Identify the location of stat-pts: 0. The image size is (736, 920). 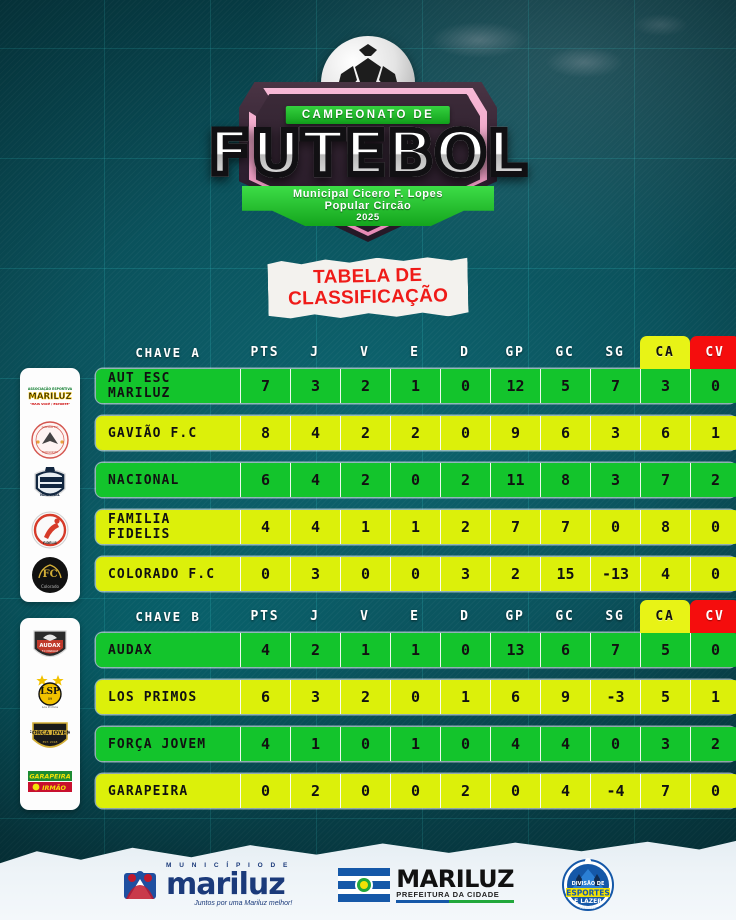
(265, 791).